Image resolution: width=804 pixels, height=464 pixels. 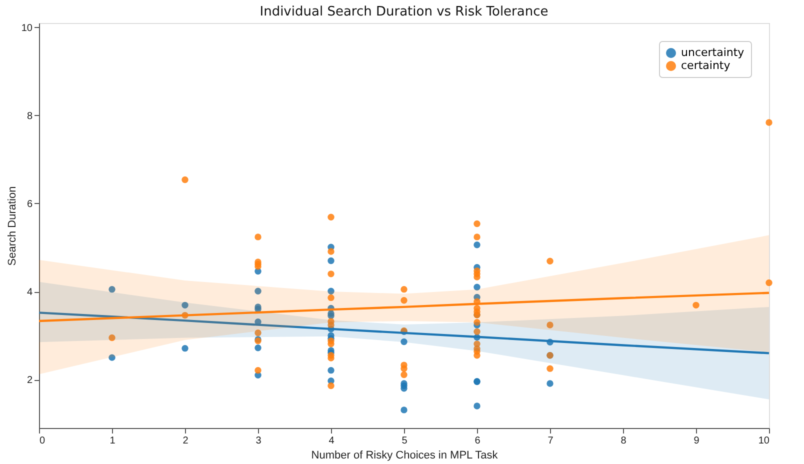 I want to click on x-tick-label: 9, so click(x=697, y=441).